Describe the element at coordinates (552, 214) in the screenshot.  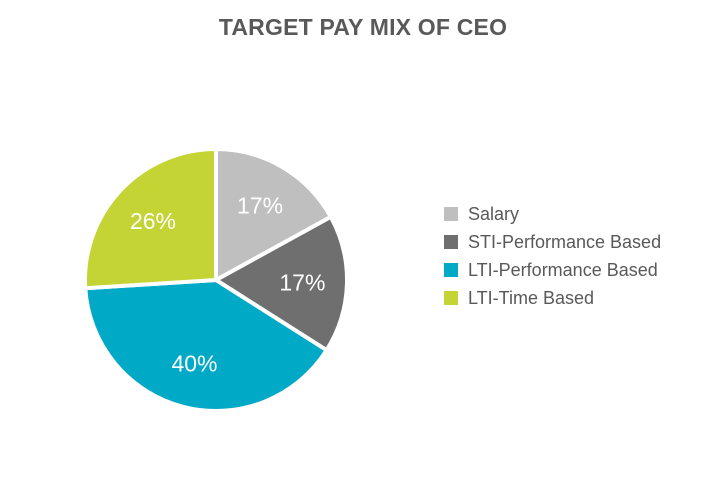
I see `legend-item-salary: Salary` at that location.